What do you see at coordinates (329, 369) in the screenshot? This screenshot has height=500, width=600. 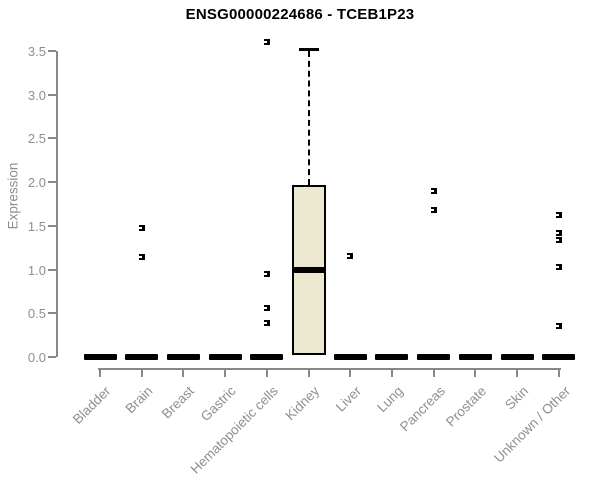 I see `x-axis-line` at bounding box center [329, 369].